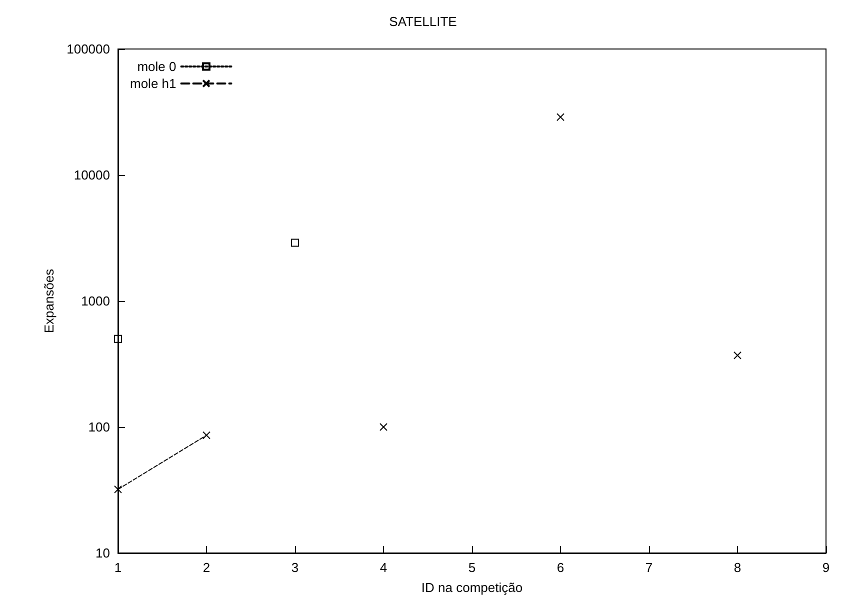 The image size is (846, 606). I want to click on y-tick-label: 100000, so click(88, 49).